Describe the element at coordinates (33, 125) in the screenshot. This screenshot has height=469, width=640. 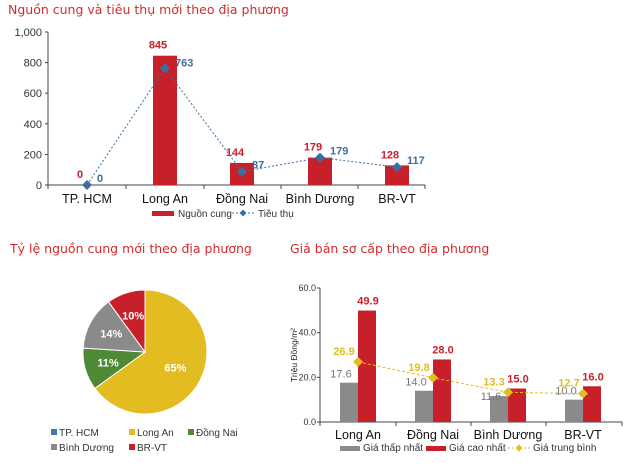
I see `y-tick-label: 400` at that location.